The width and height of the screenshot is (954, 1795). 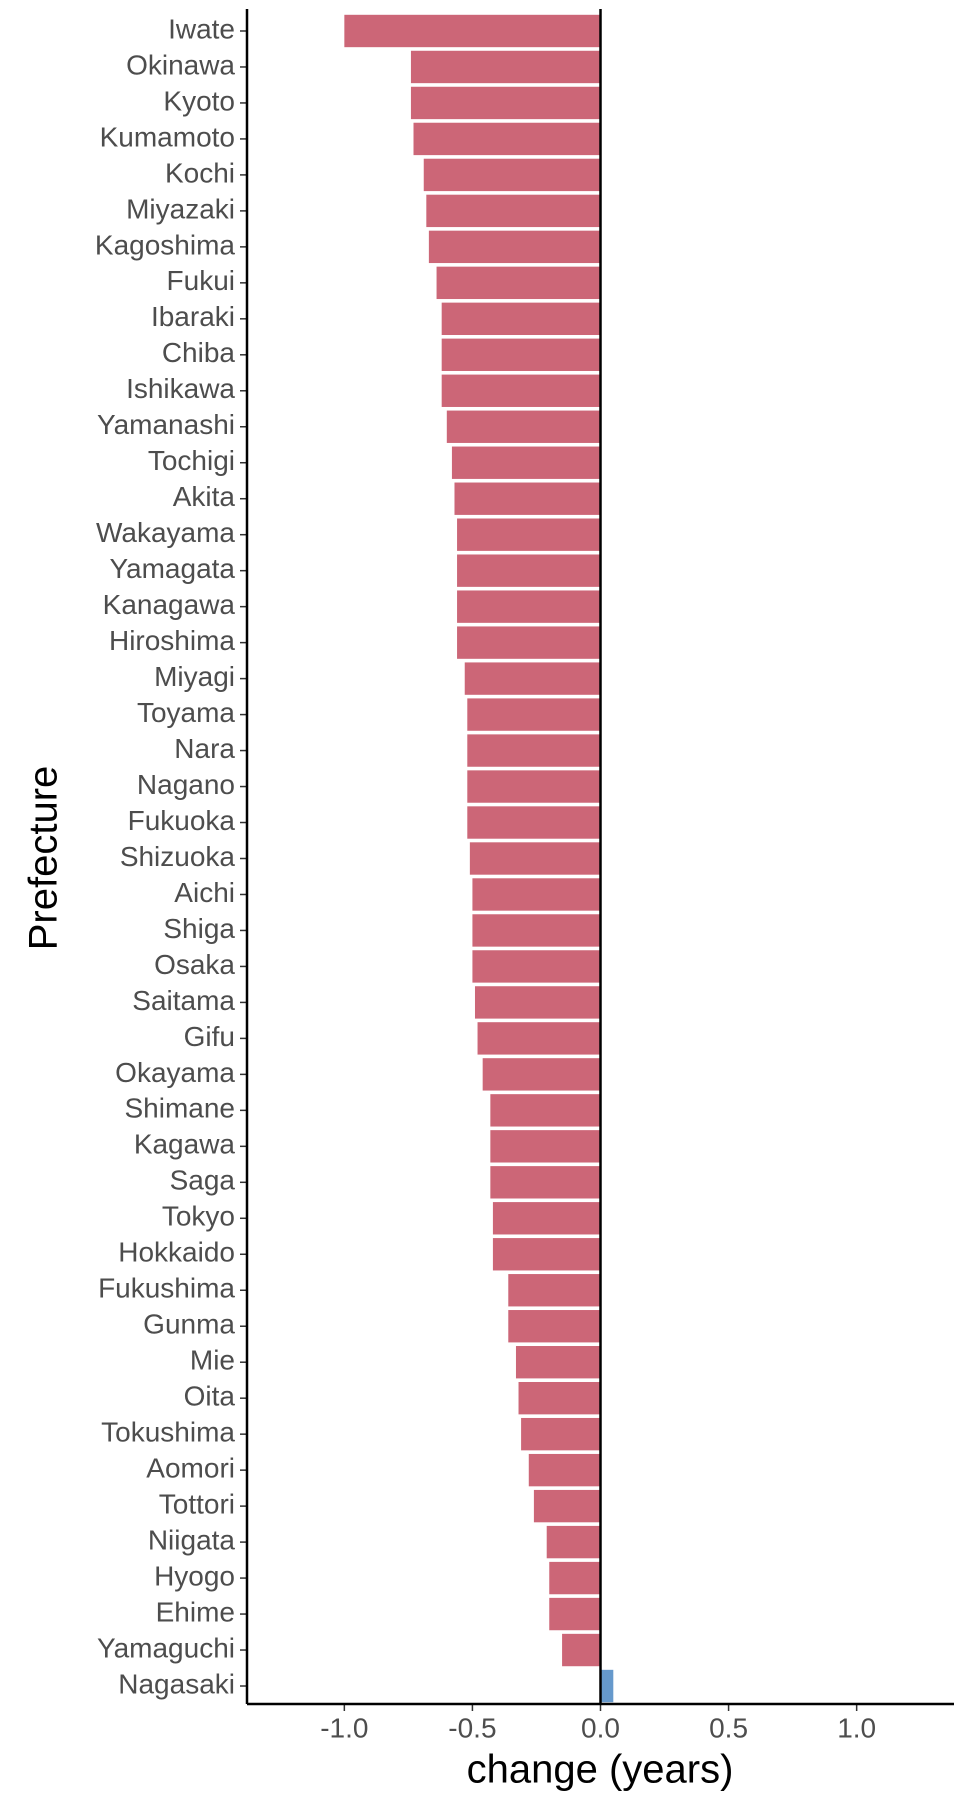 I want to click on y-tick-label: Osaka, so click(x=194, y=964).